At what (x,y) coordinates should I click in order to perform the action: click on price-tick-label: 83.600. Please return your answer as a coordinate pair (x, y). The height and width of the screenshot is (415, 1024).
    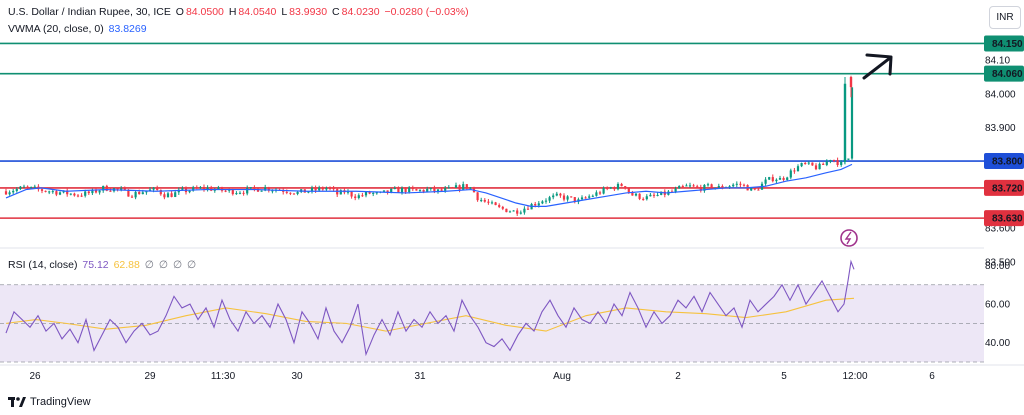
    Looking at the image, I should click on (1000, 229).